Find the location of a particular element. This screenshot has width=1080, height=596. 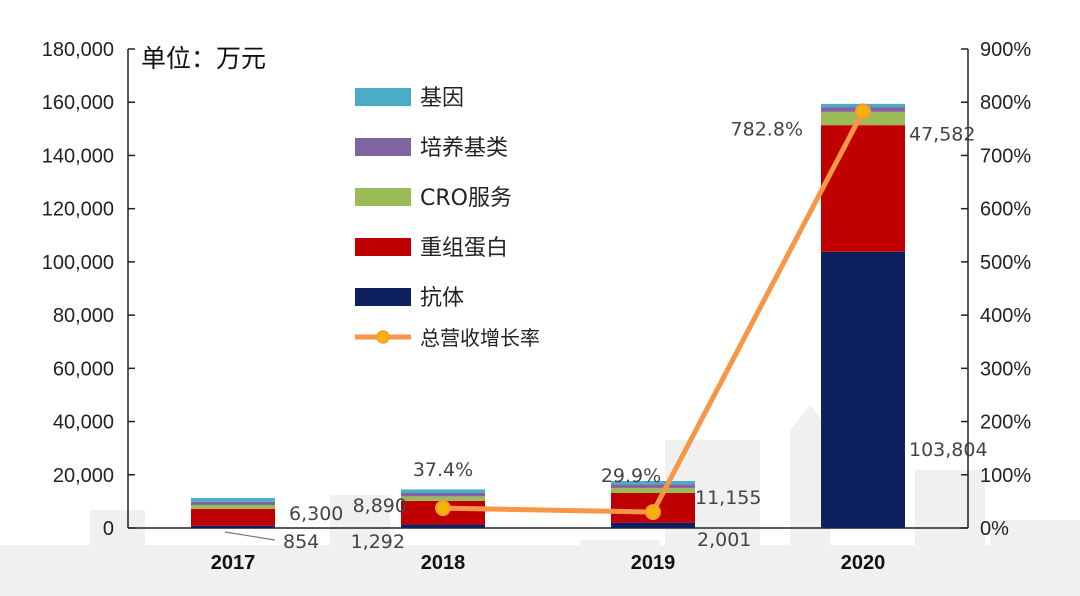

growth-label: 37.4% is located at coordinates (443, 470).